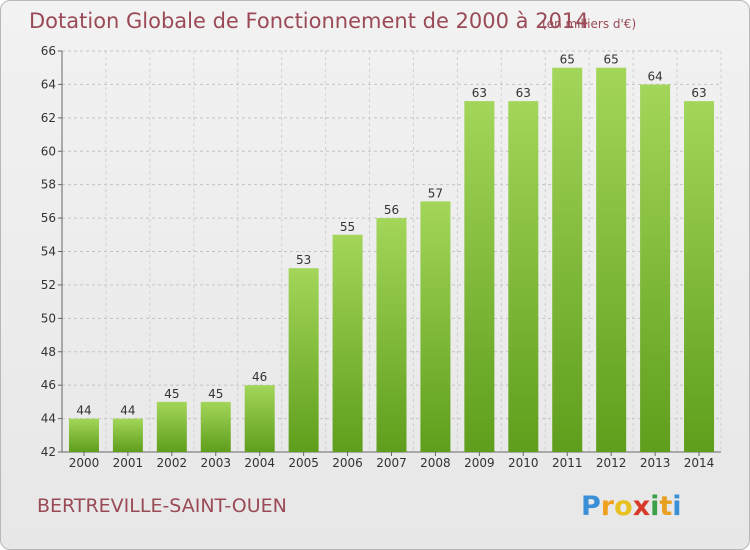 This screenshot has width=750, height=550. Describe the element at coordinates (523, 276) in the screenshot. I see `bar-2010` at that location.